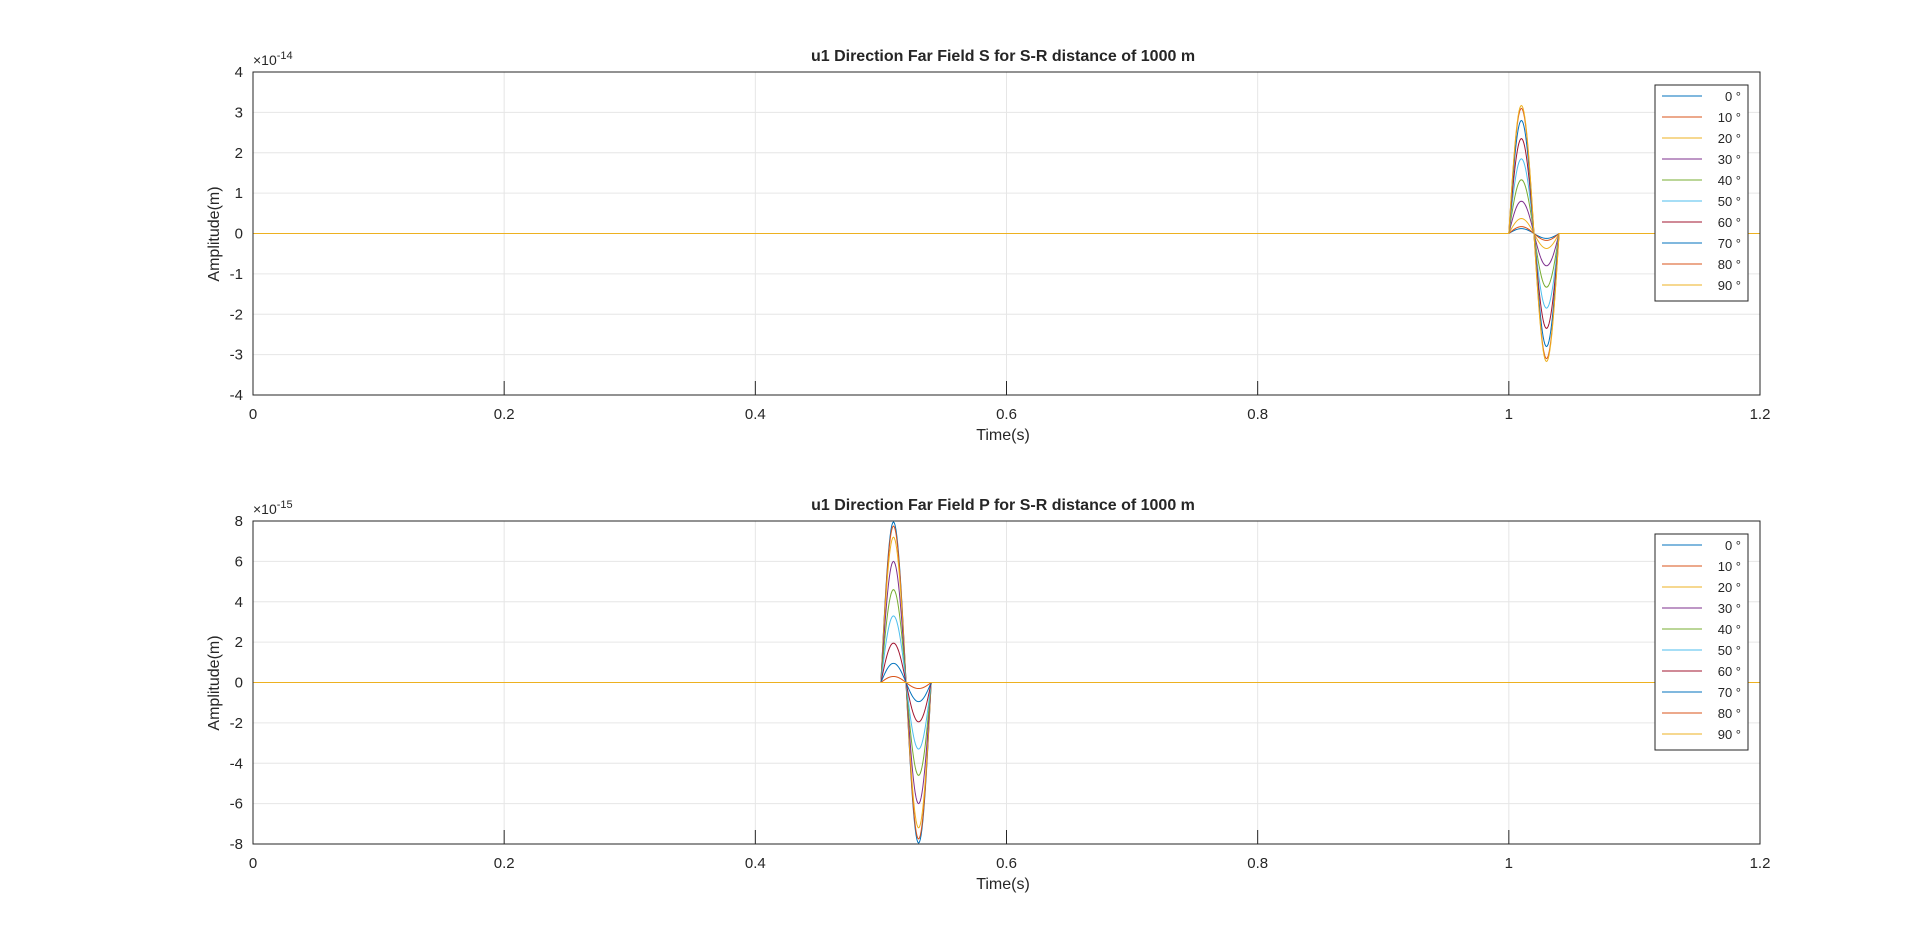 The width and height of the screenshot is (1920, 936). I want to click on subplot-s-ytick-label: -3, so click(236, 355).